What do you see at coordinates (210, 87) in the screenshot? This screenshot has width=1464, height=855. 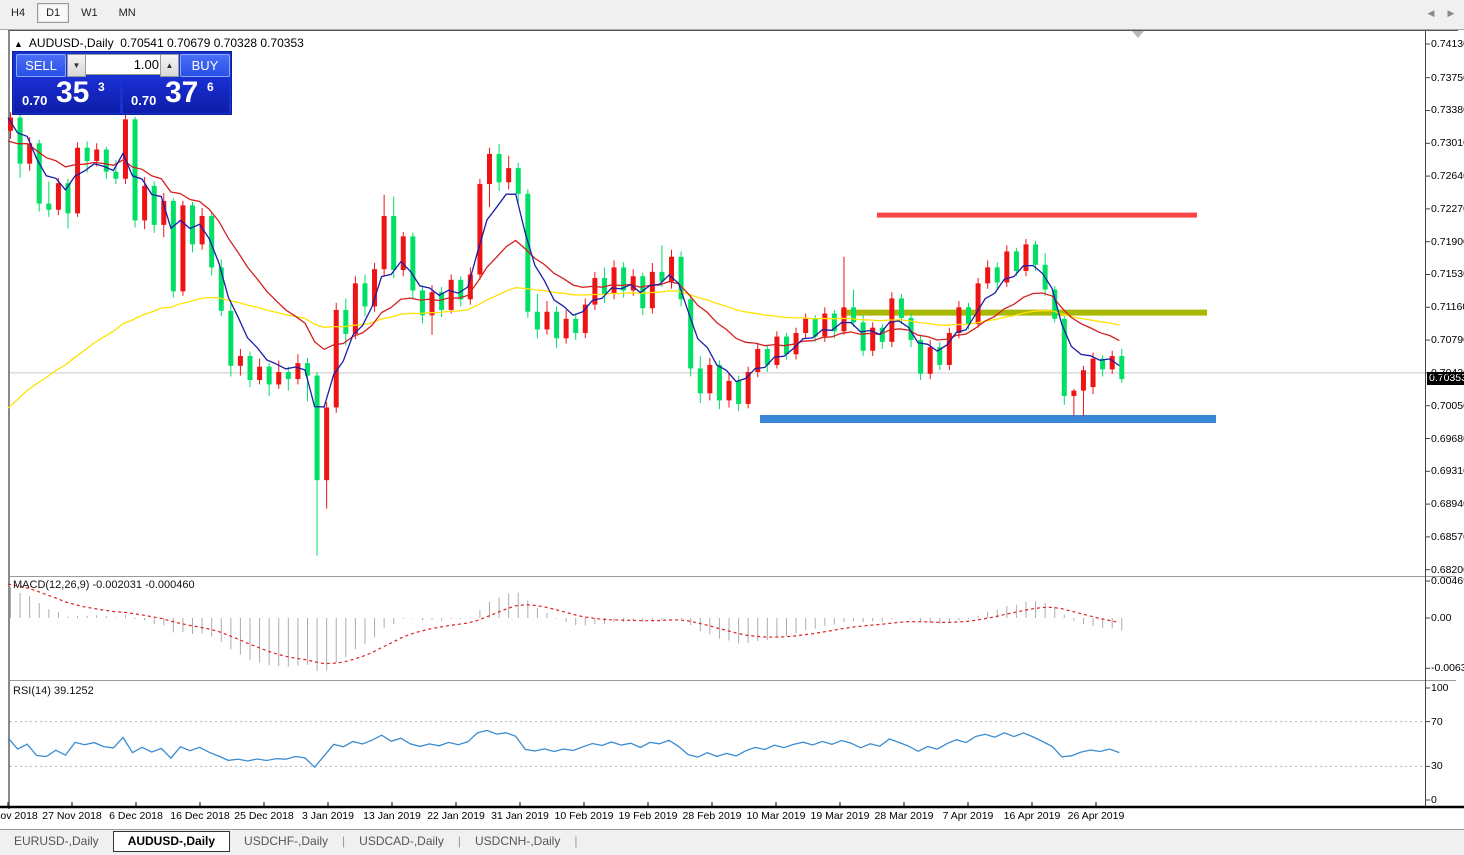 I see `buy-price-sup: 6` at bounding box center [210, 87].